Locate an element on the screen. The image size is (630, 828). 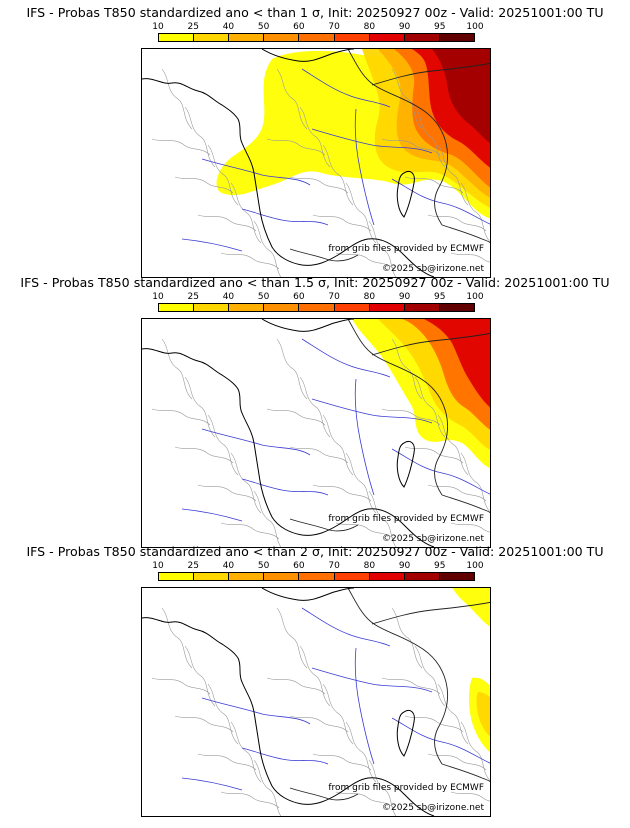
copyright-credit: ©2025 sb@irizone.net is located at coordinates (433, 269).